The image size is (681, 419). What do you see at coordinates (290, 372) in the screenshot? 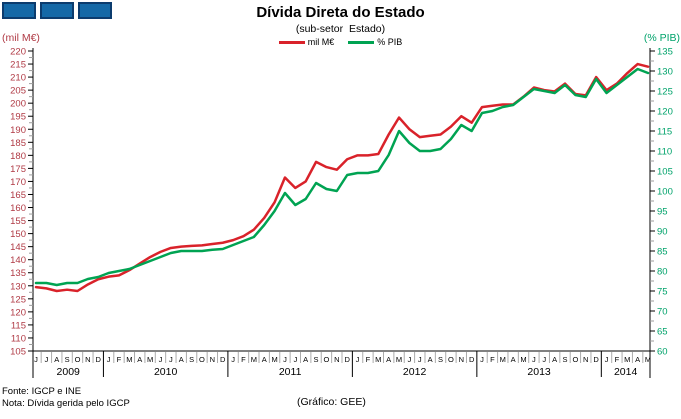
I see `svg-text: 2011` at bounding box center [290, 372].